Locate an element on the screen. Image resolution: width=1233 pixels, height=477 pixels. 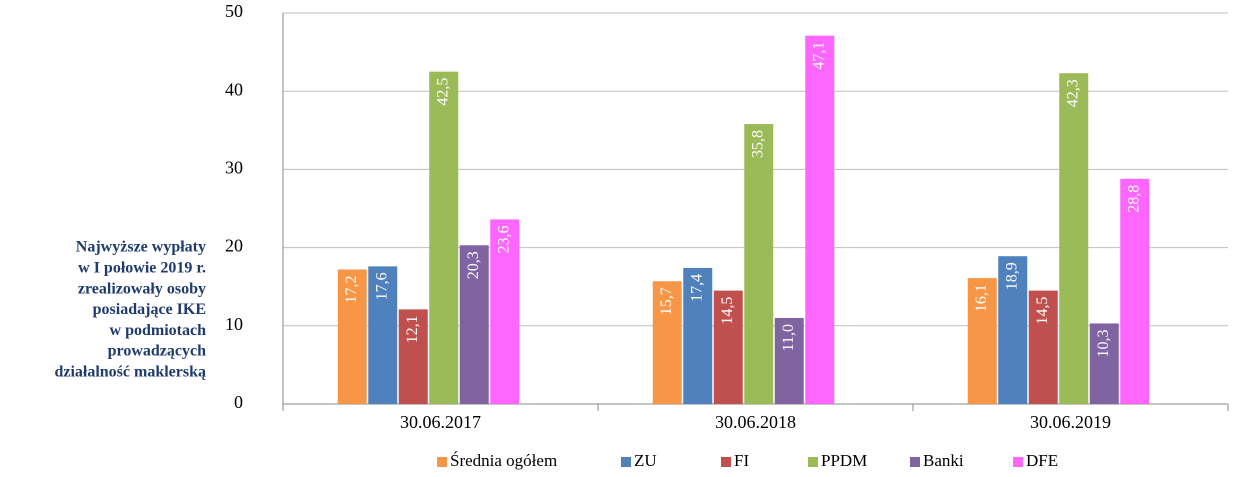
value-label: 35,8 is located at coordinates (757, 144).